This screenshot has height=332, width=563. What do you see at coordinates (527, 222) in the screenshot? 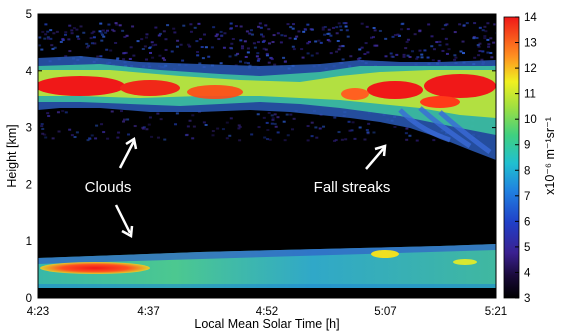
I see `colorbar-tick-label: 6` at bounding box center [527, 222].